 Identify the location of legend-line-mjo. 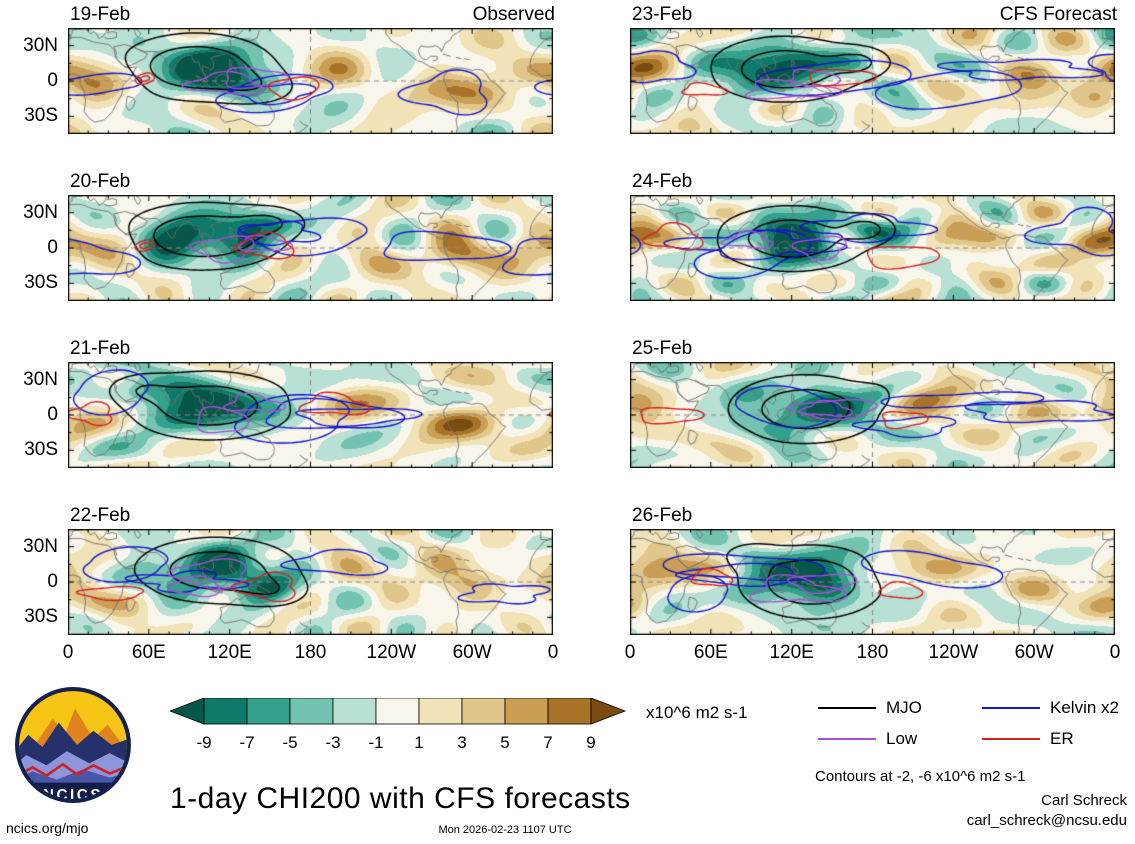
(847, 708).